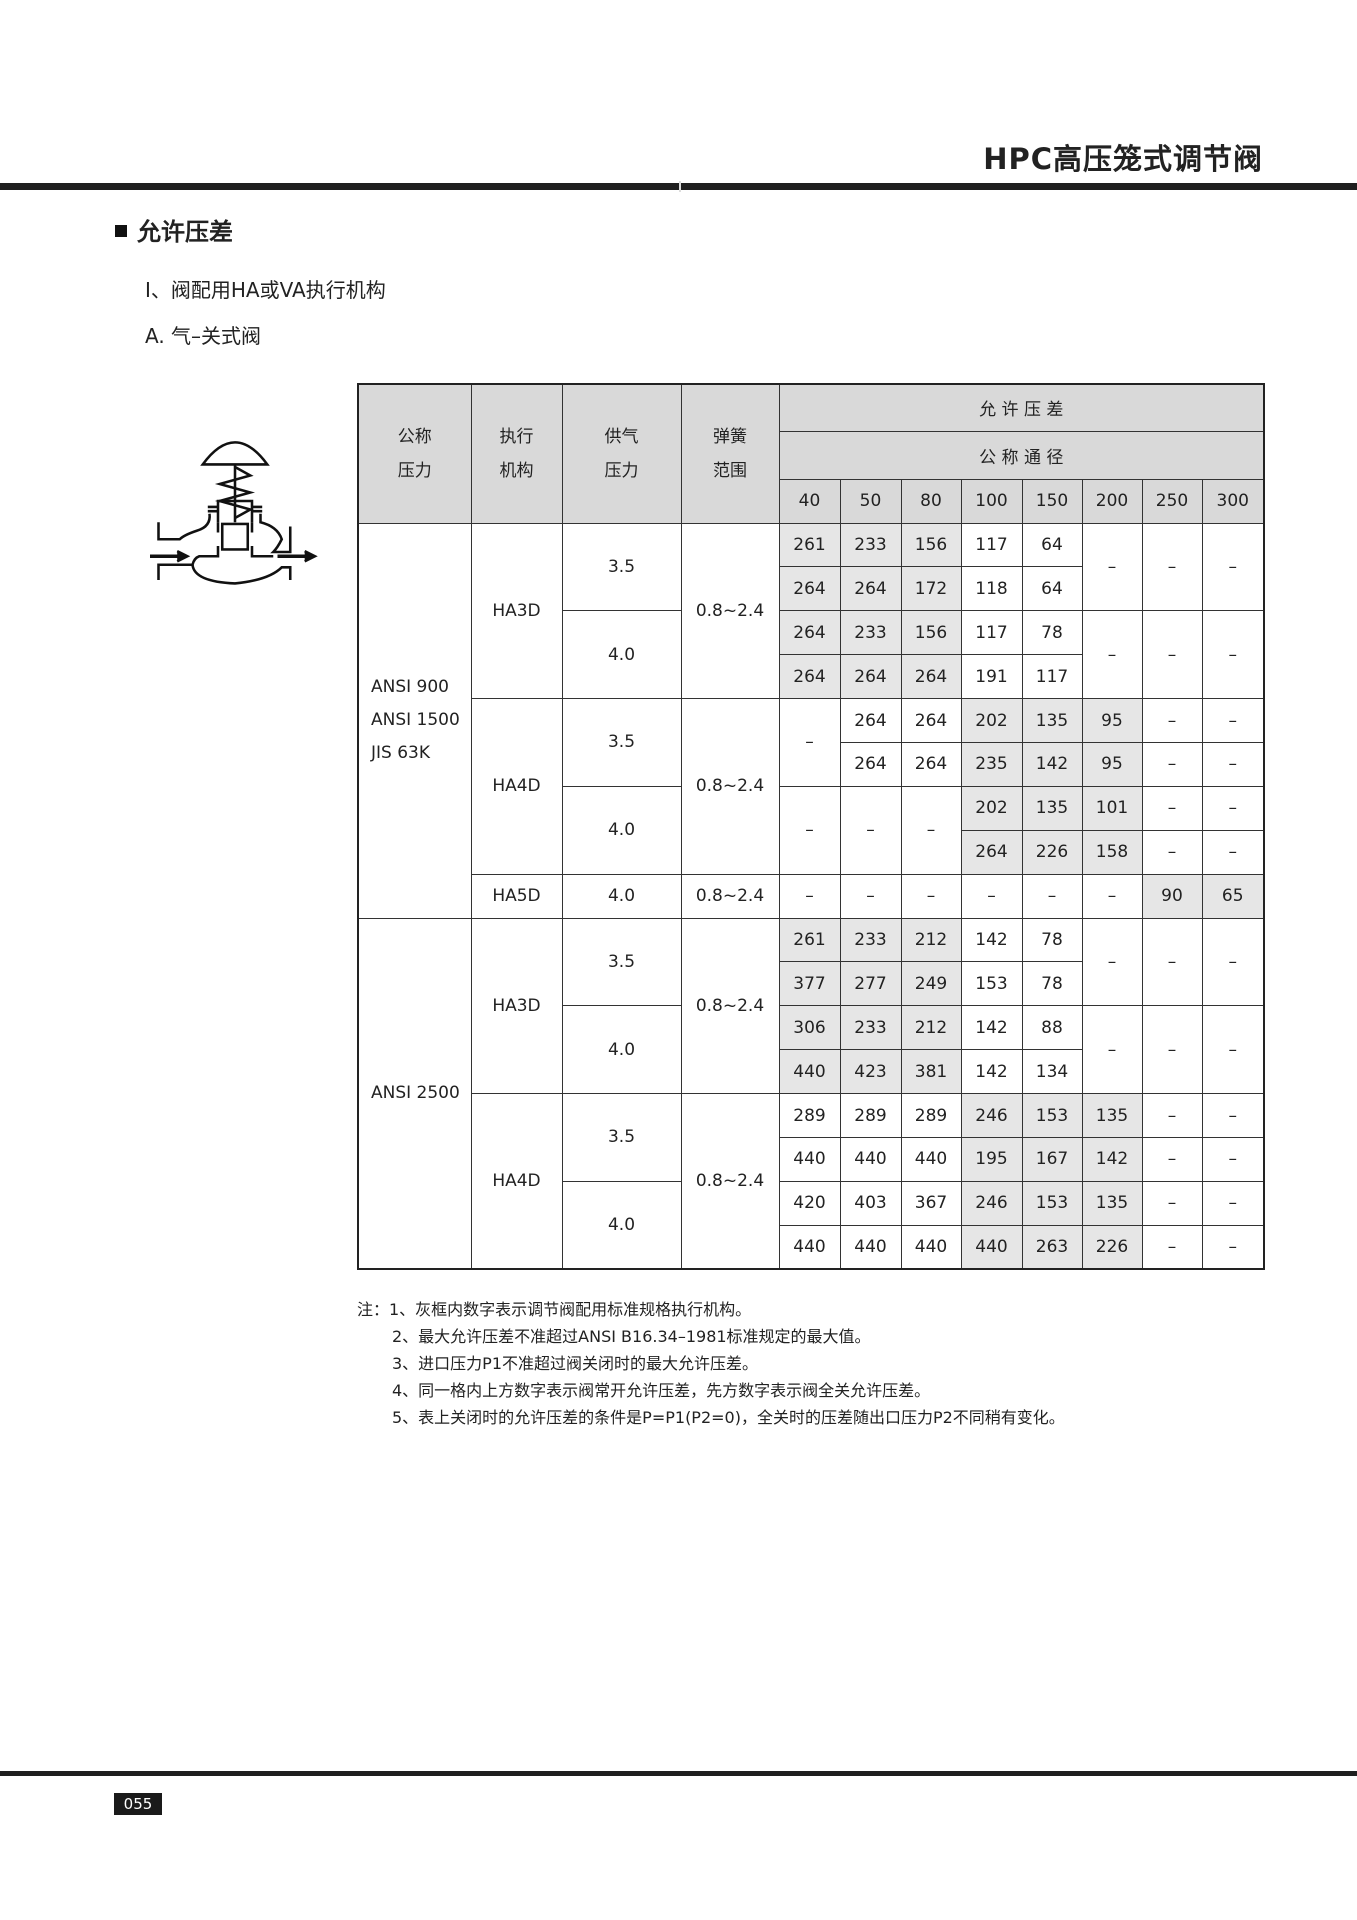 The height and width of the screenshot is (1920, 1357). I want to click on table-cell: 261, so click(809, 545).